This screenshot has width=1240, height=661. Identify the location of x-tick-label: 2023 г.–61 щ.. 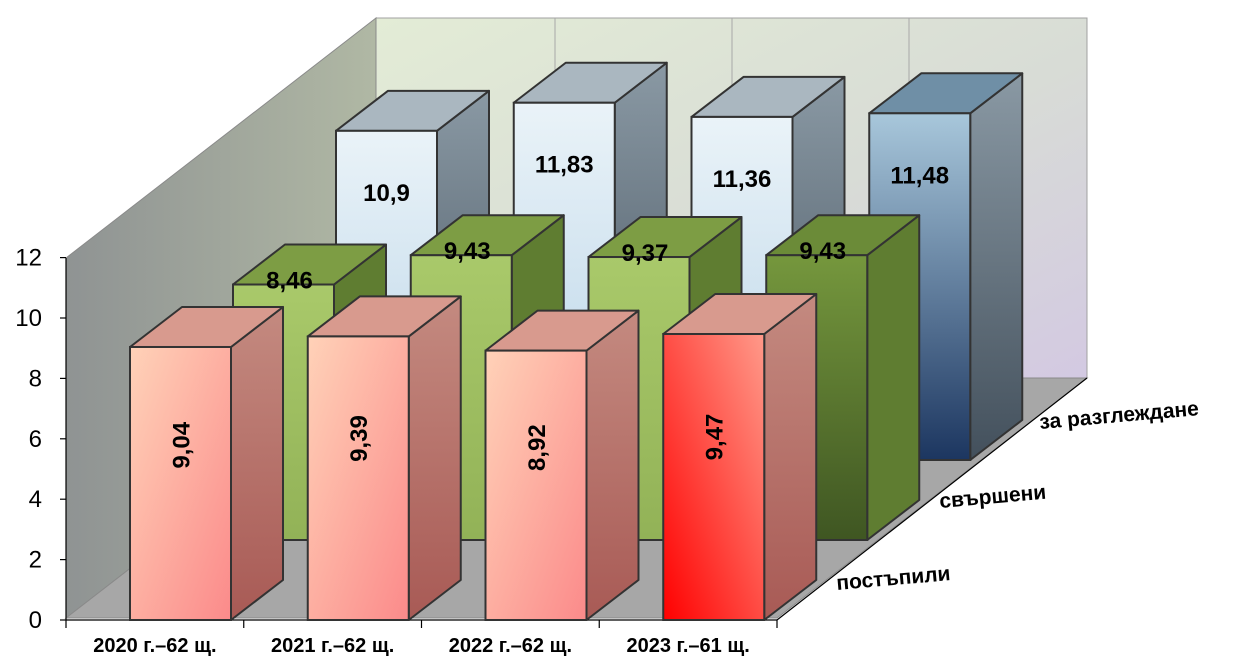
(687, 646).